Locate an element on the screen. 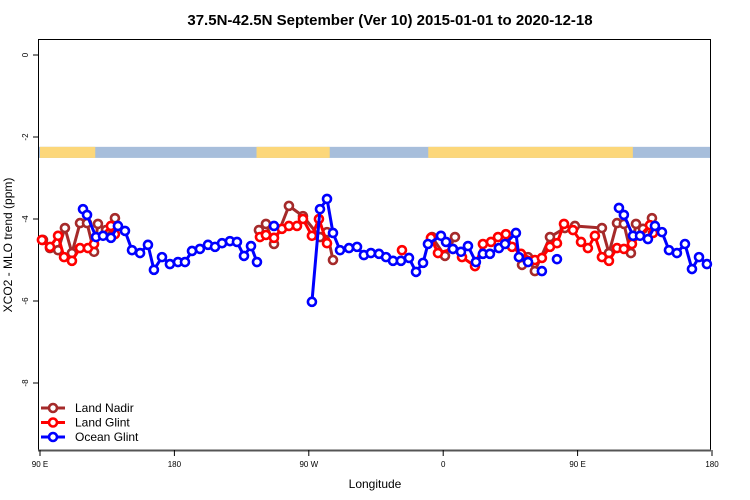 Image resolution: width=750 pixels, height=500 pixels. legend-marker is located at coordinates (53, 437).